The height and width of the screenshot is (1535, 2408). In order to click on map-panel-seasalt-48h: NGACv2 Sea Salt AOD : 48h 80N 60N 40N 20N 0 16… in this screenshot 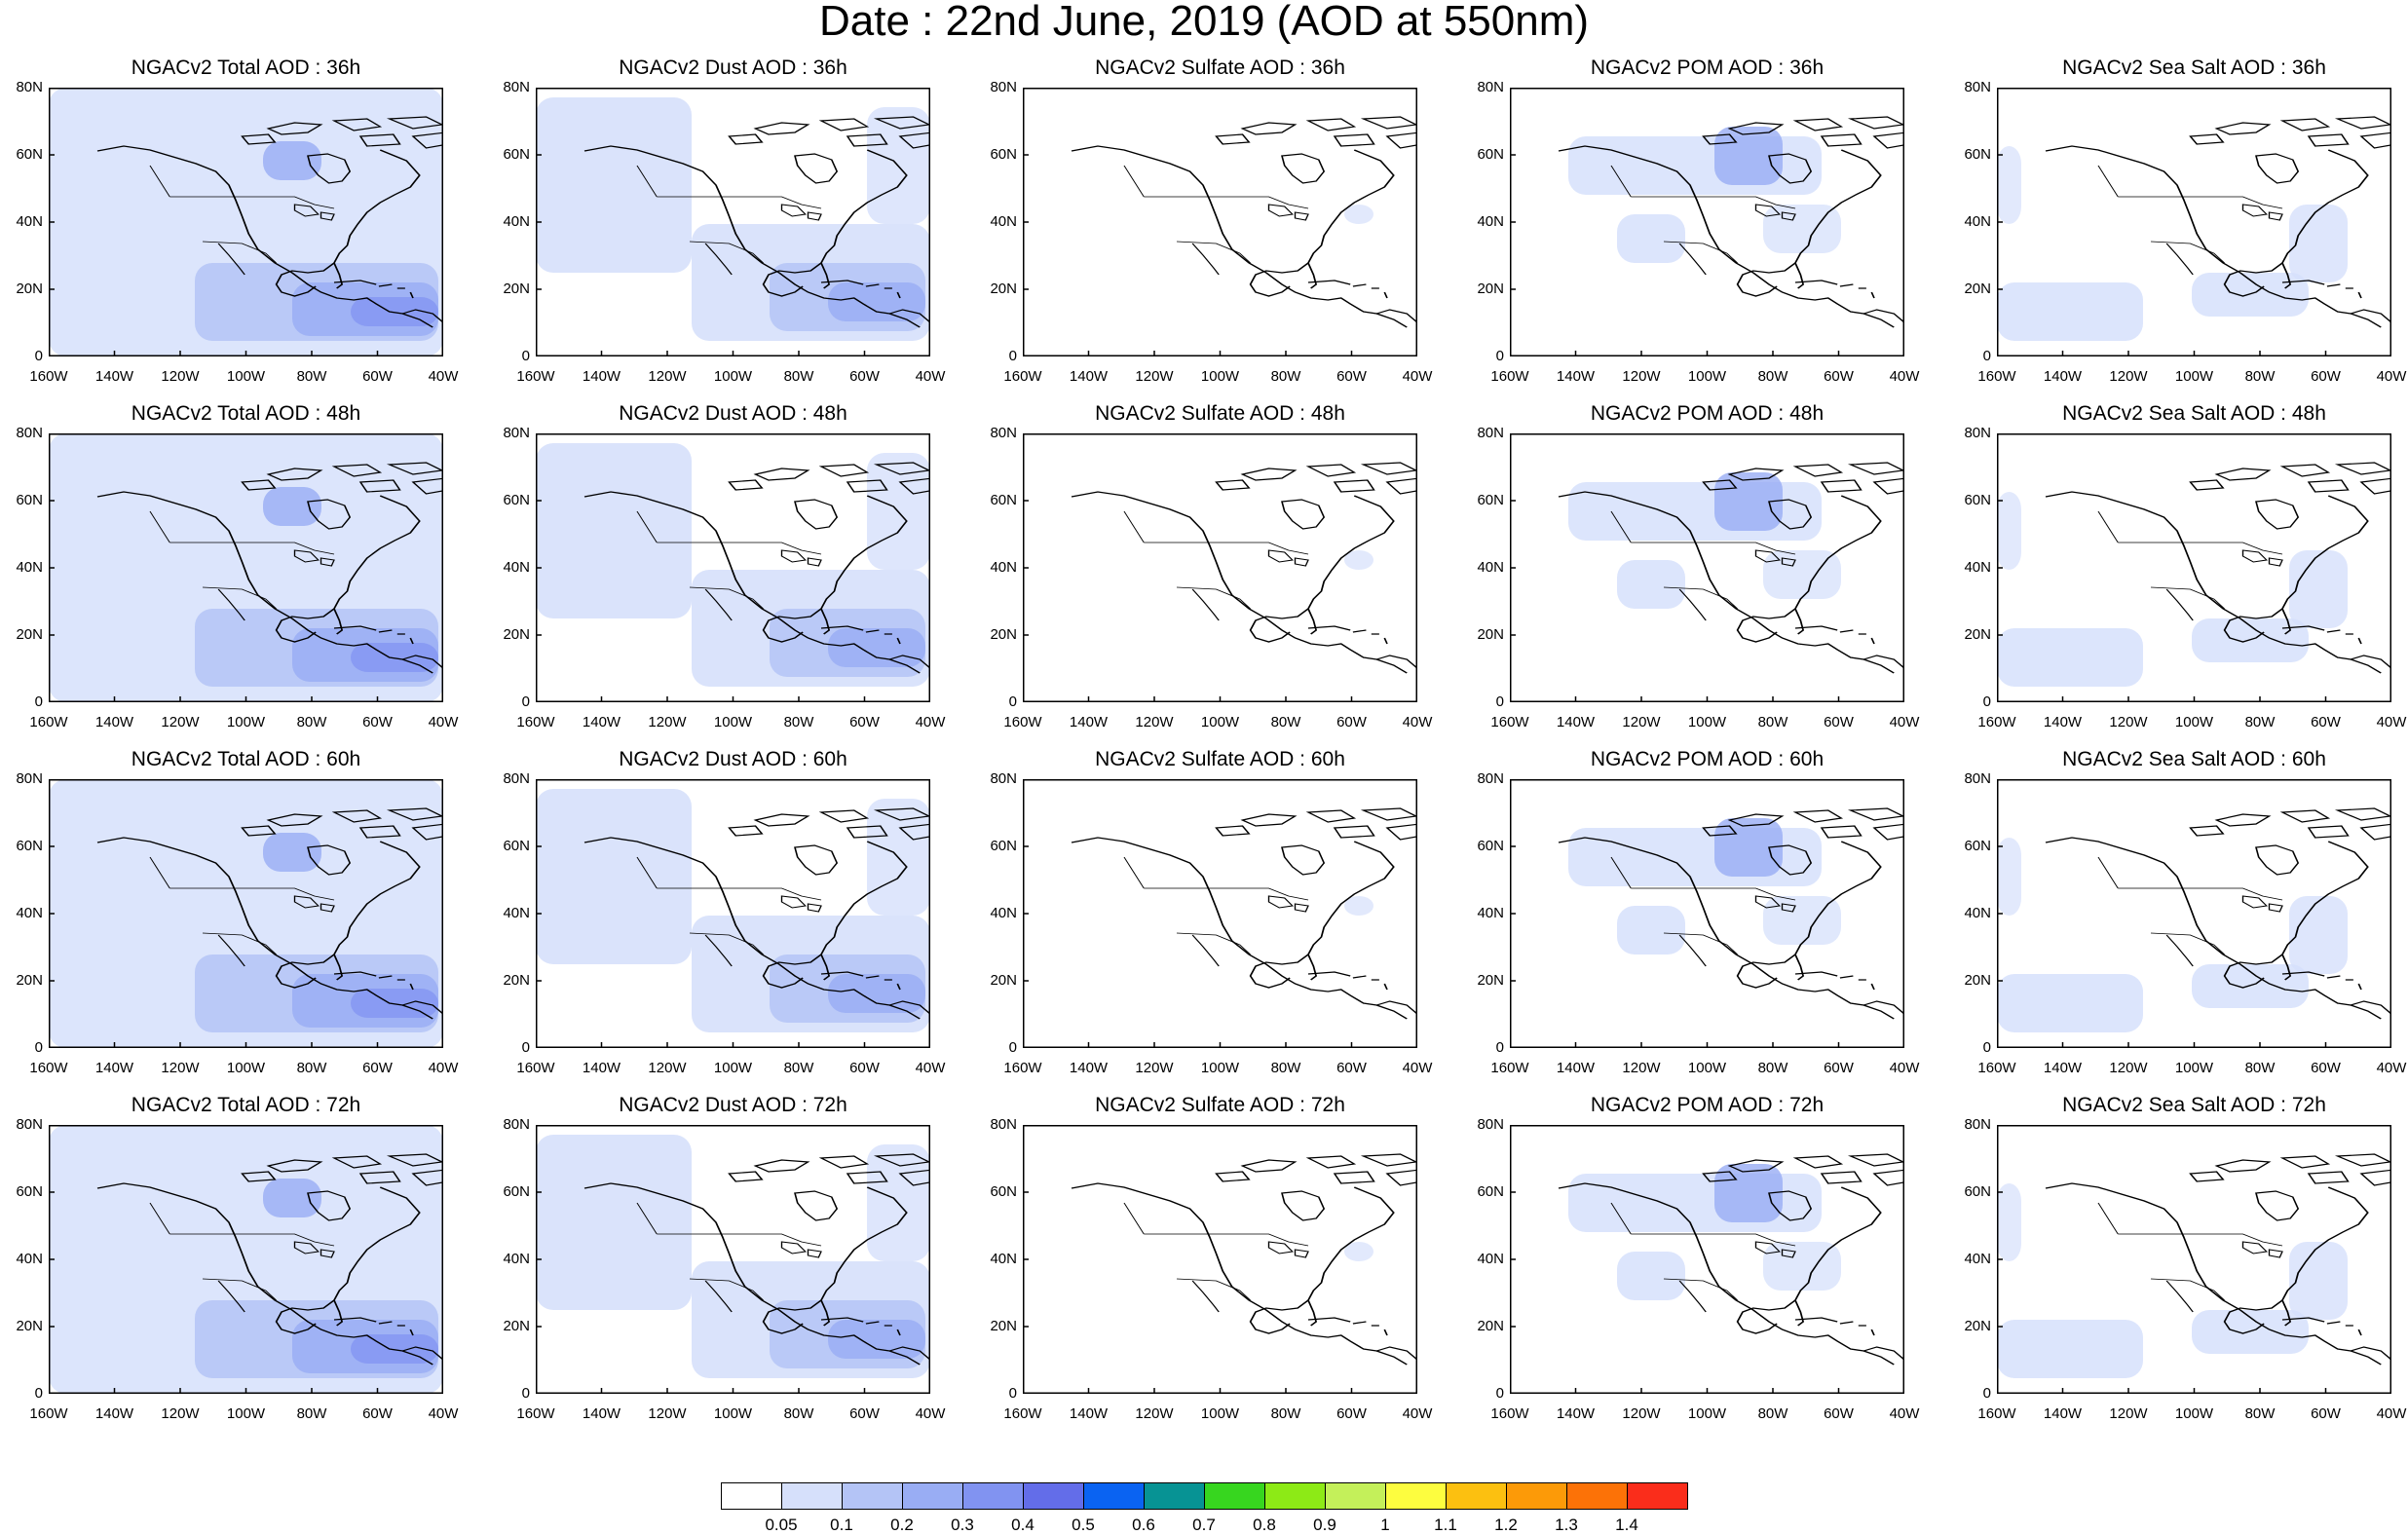, I will do `click(2185, 582)`.